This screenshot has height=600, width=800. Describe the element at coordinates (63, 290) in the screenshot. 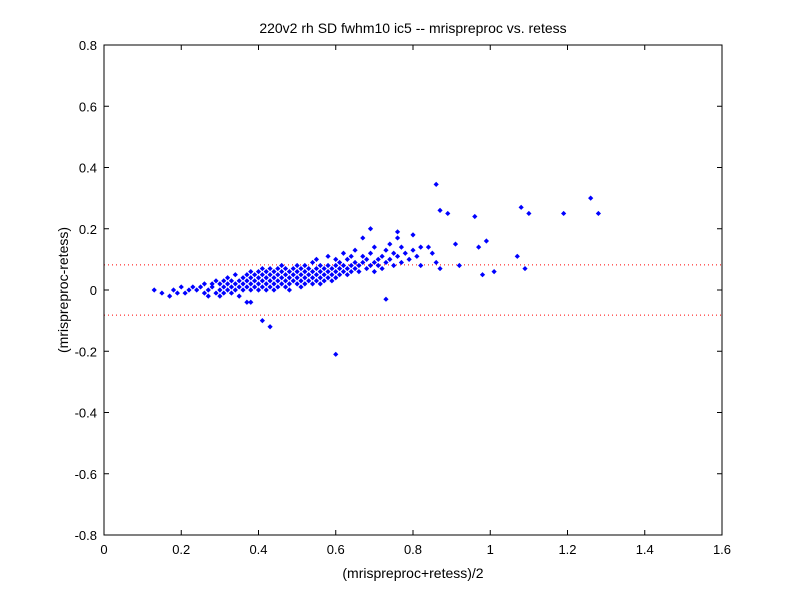

I see `y-axis-label: (mrispreproc-retess)` at that location.